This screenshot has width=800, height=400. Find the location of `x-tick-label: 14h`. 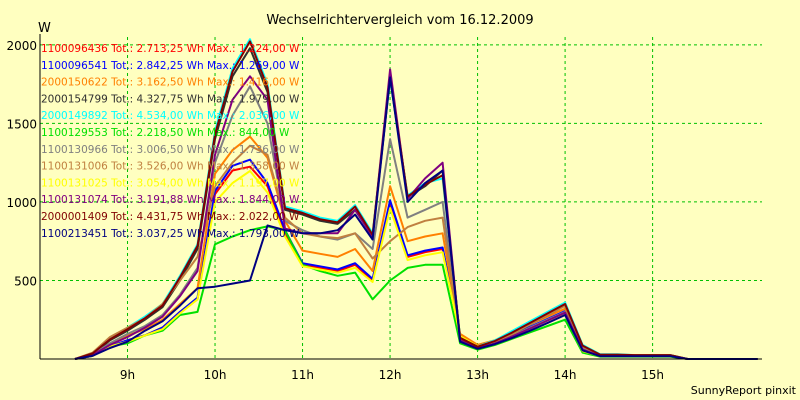

x-tick-label: 14h is located at coordinates (565, 375).